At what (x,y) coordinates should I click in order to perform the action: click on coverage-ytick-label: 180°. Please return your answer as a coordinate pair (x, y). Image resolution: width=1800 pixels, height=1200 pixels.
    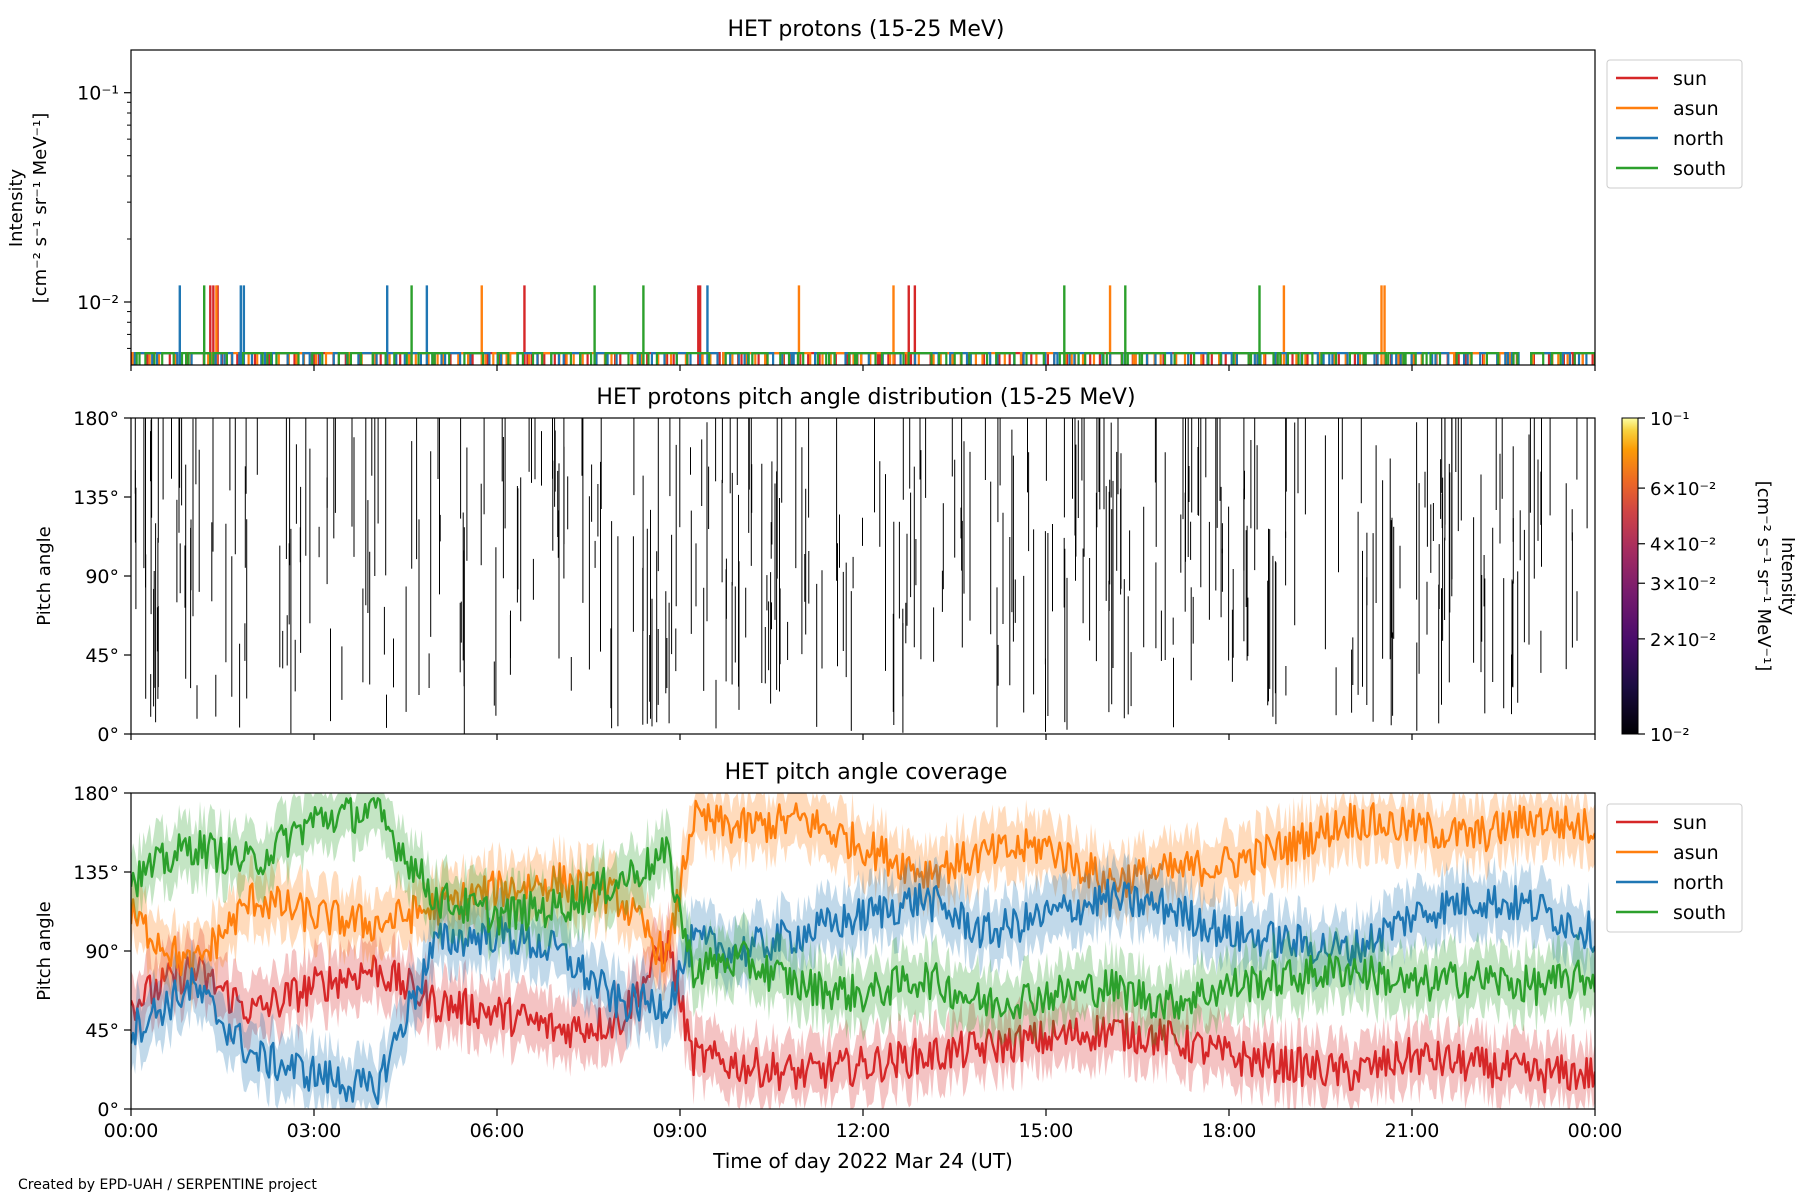
    Looking at the image, I should click on (96, 794).